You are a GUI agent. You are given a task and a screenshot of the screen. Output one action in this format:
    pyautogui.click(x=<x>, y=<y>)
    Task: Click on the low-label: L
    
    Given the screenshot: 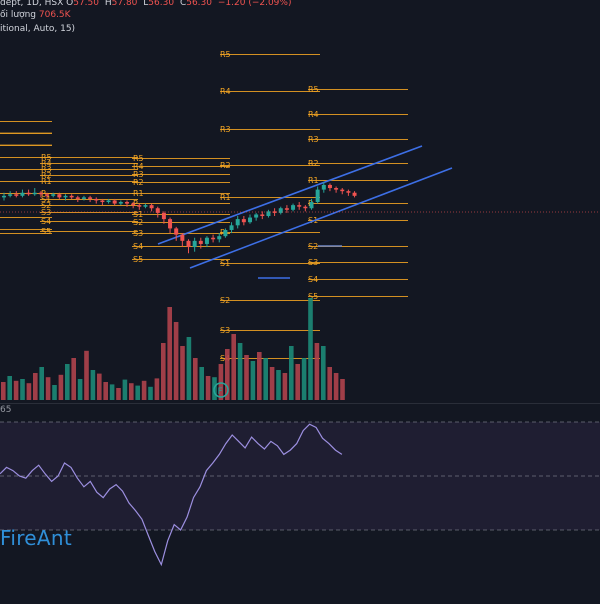 What is the action you would take?
    pyautogui.click(x=146, y=4)
    